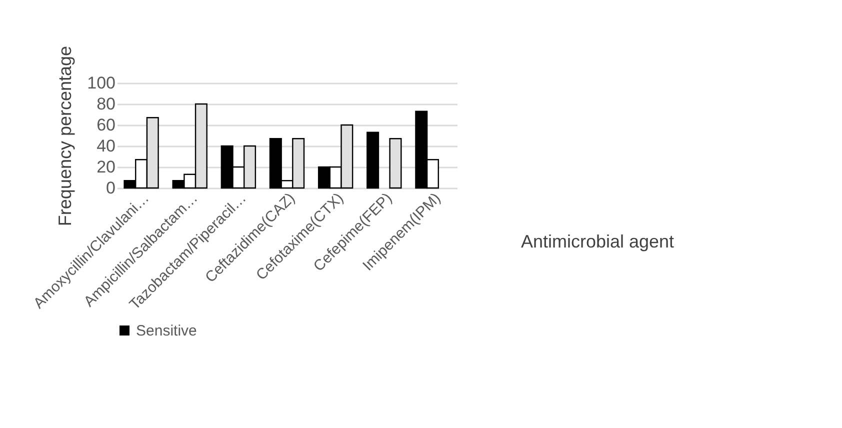  Describe the element at coordinates (106, 104) in the screenshot. I see `y-tick-label: 80` at that location.